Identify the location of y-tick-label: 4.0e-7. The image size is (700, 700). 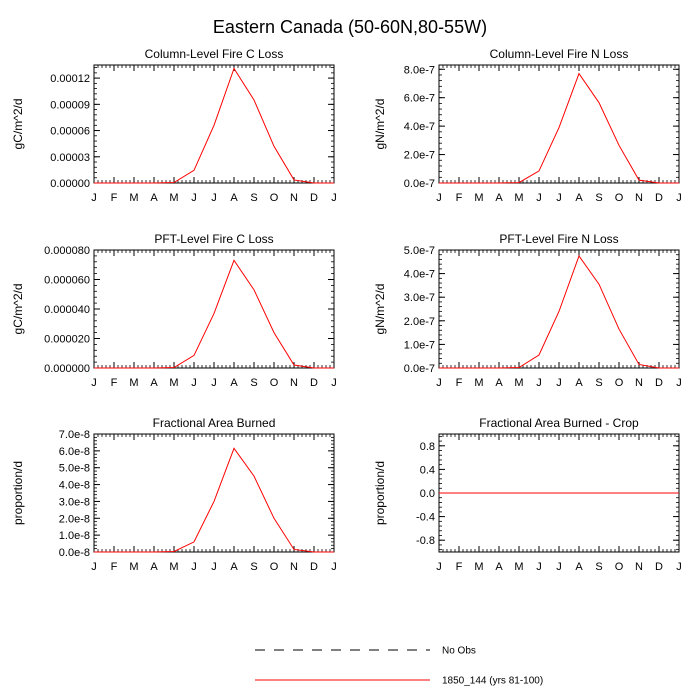
(419, 127).